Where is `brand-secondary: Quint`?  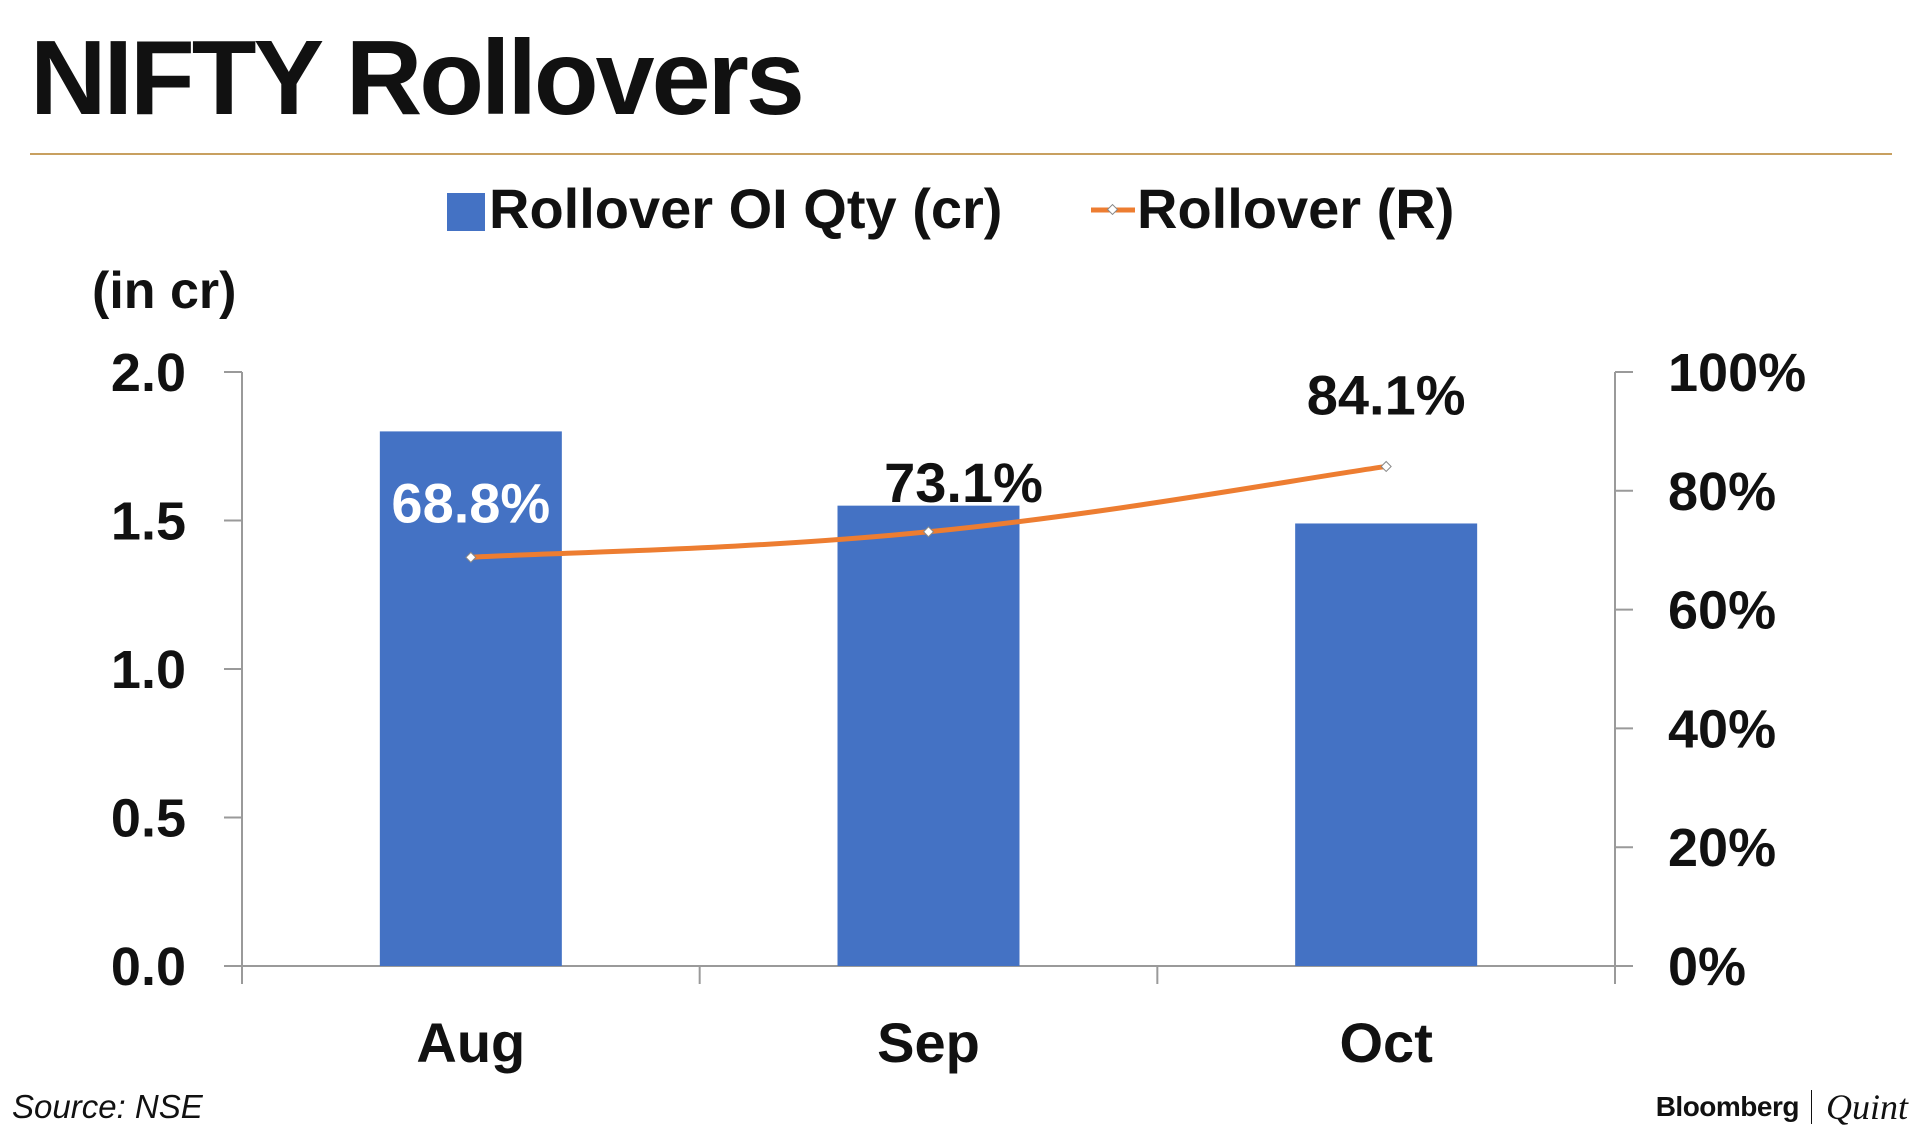
brand-secondary: Quint is located at coordinates (1866, 1107).